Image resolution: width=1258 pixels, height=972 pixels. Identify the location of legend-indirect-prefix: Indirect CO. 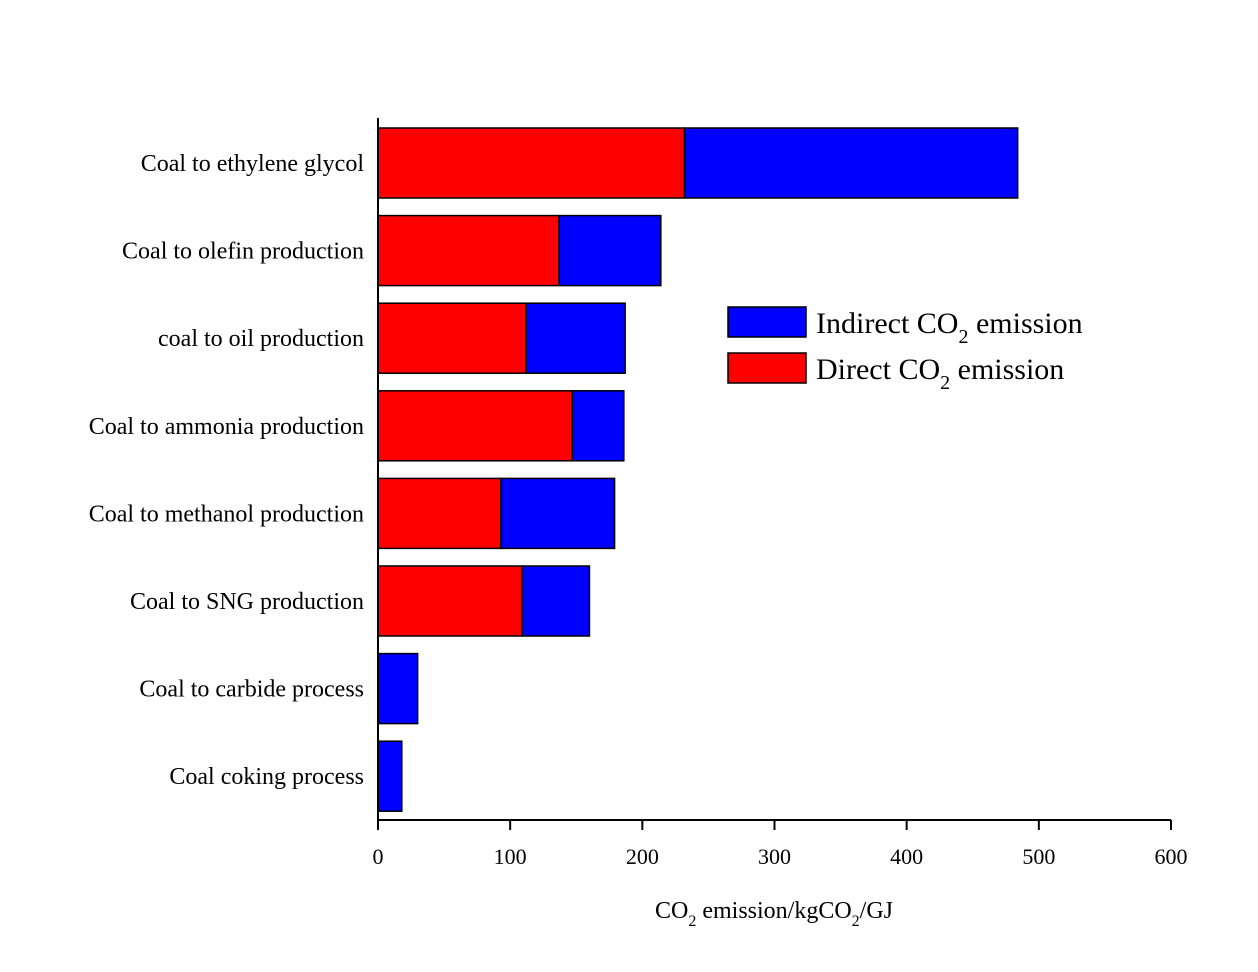
(887, 323).